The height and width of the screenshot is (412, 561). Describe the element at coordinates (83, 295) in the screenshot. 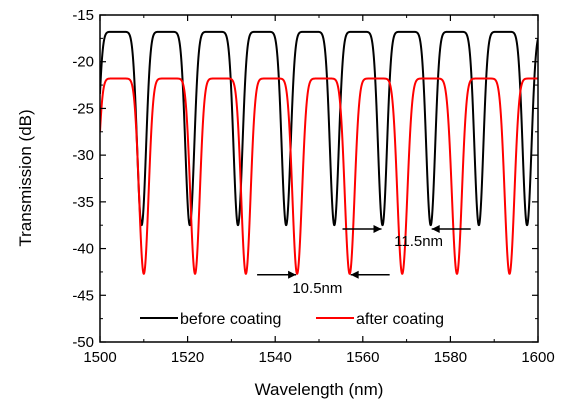

I see `y-tick-label: -45` at that location.